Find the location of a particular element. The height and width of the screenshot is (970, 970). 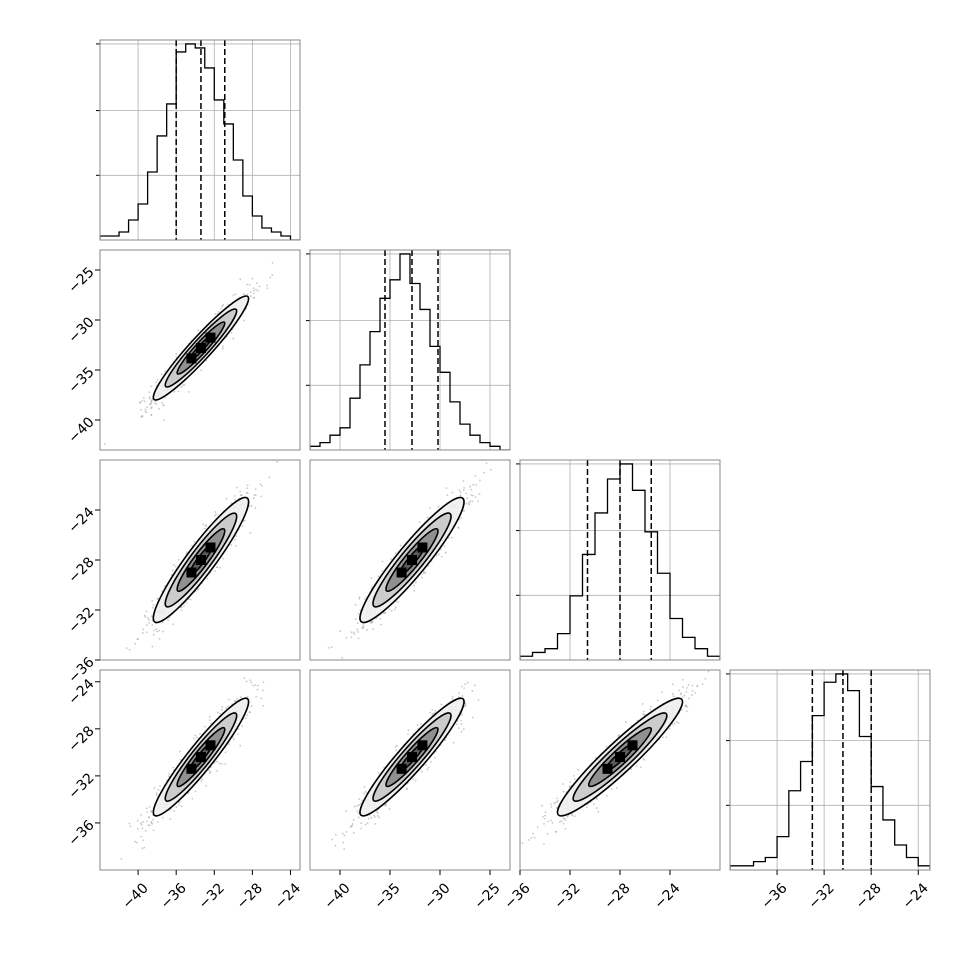

joint-panel-0-2: −36−32−28−24 is located at coordinates (183, 573).